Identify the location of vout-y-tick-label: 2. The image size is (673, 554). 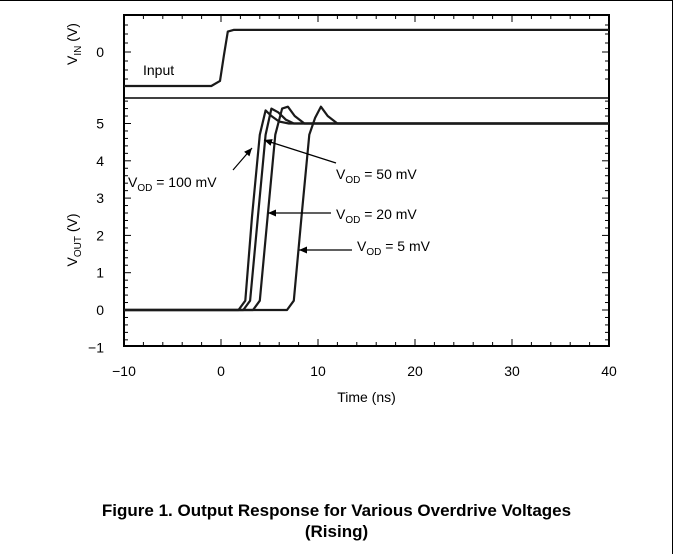
(100, 235).